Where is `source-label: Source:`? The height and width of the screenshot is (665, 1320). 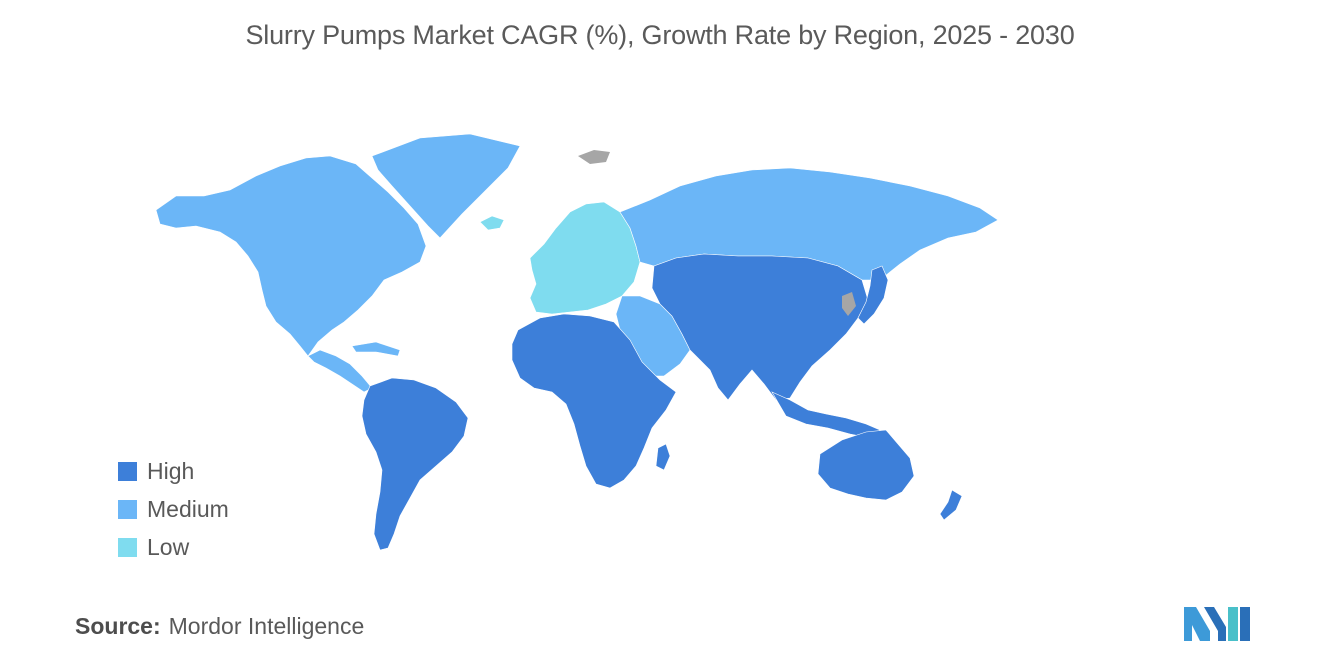
source-label: Source: is located at coordinates (118, 626).